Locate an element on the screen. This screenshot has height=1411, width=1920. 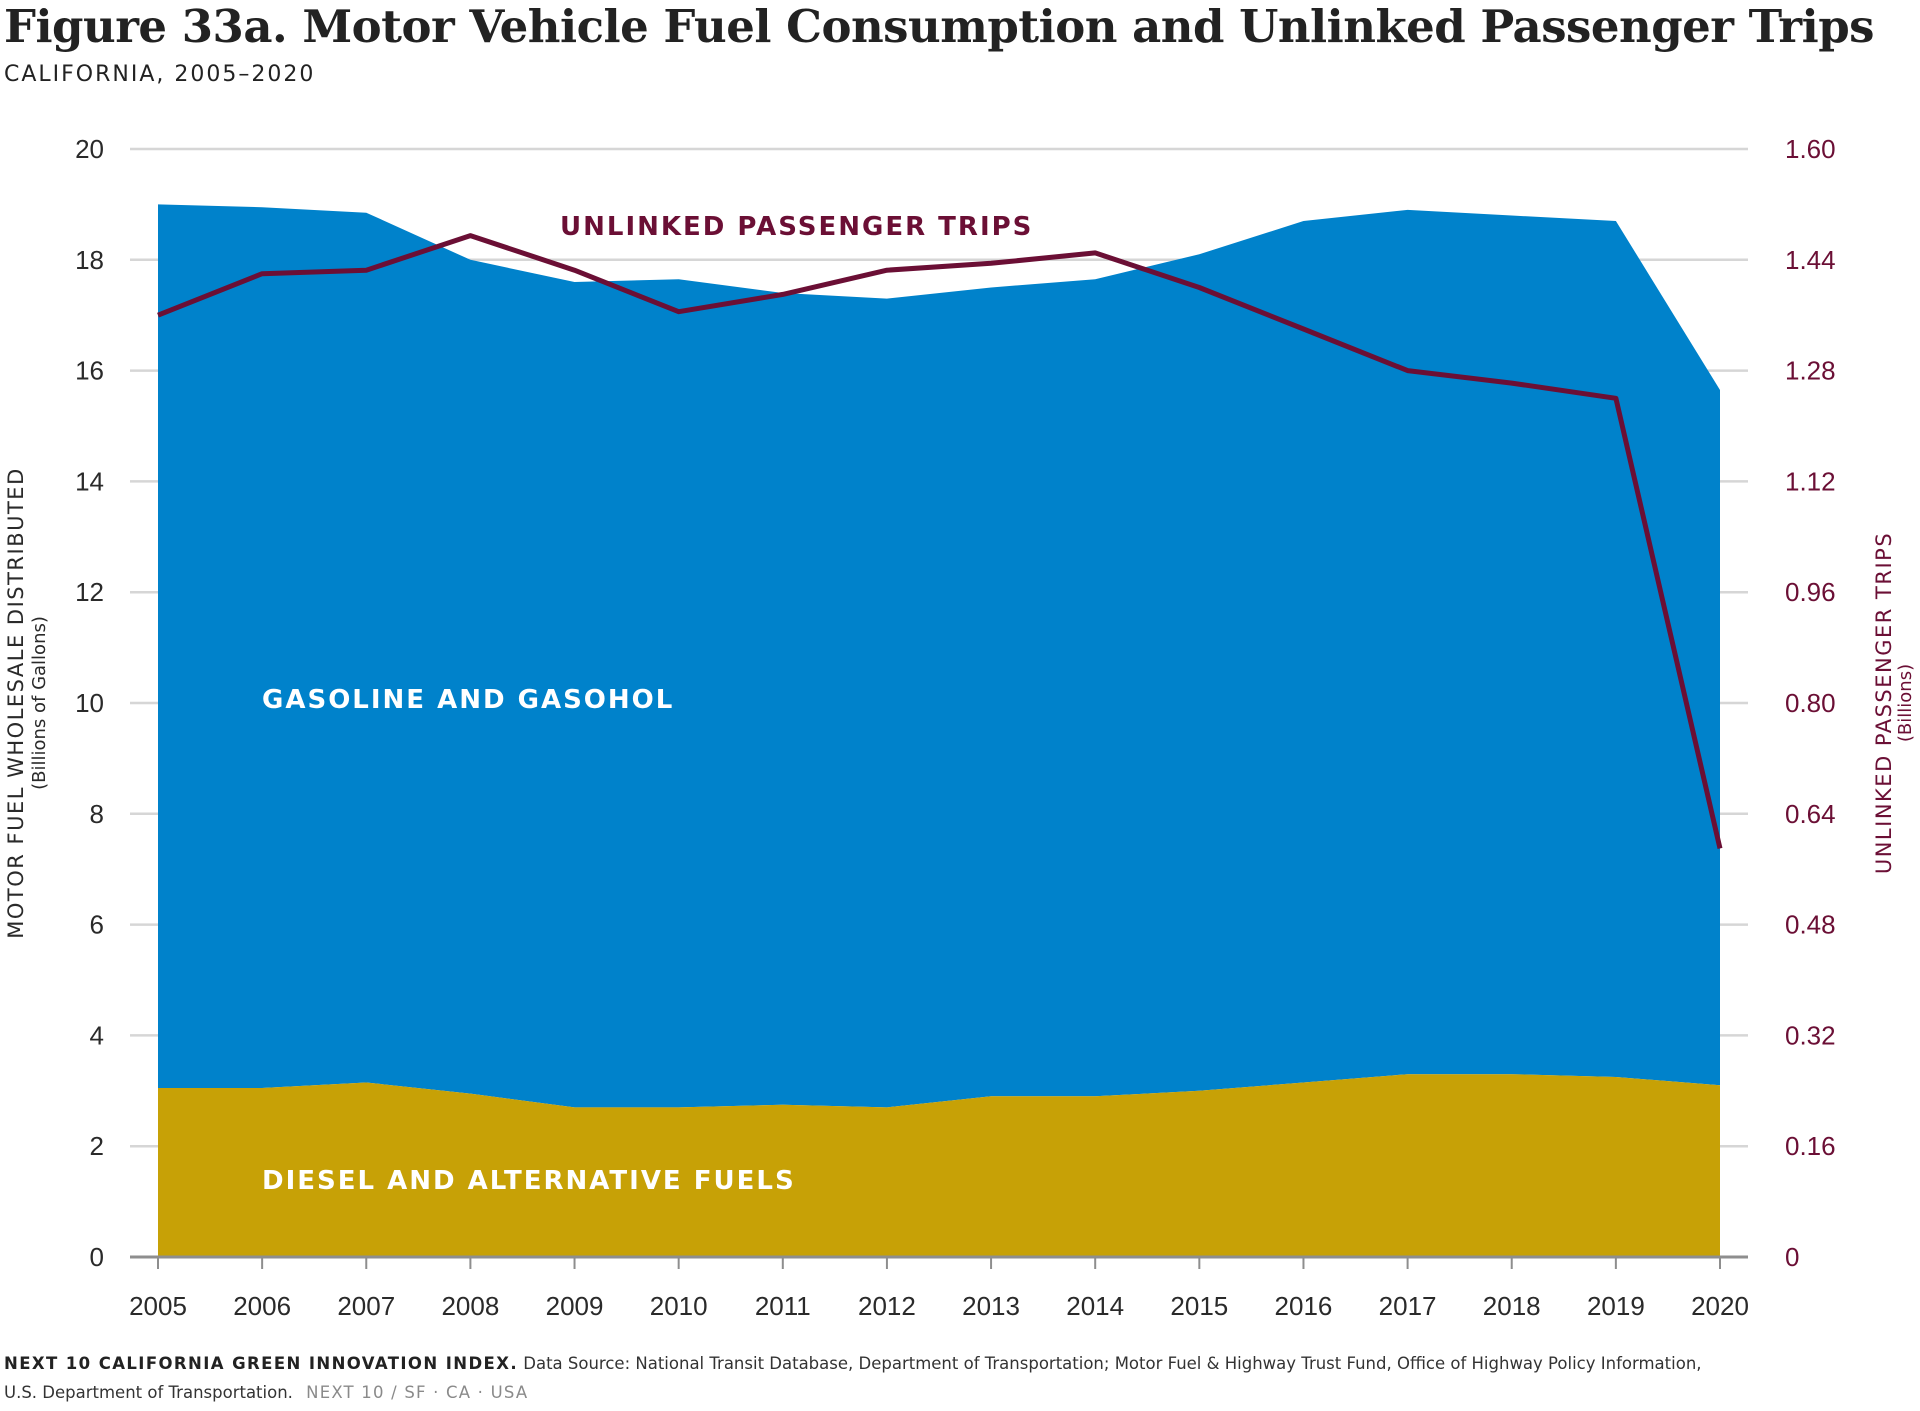
y-left-tick-label: 6 is located at coordinates (97, 925).